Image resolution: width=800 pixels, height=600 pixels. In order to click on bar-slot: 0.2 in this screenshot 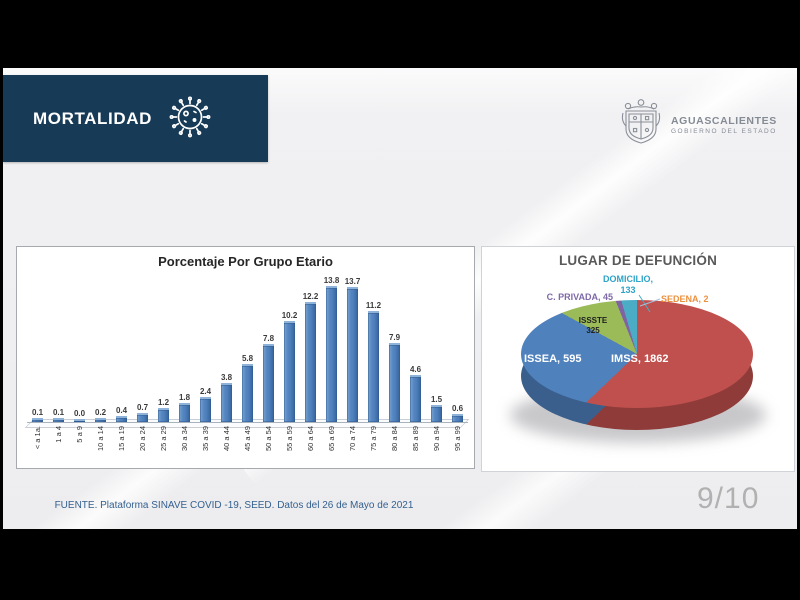, I will do `click(100, 415)`.